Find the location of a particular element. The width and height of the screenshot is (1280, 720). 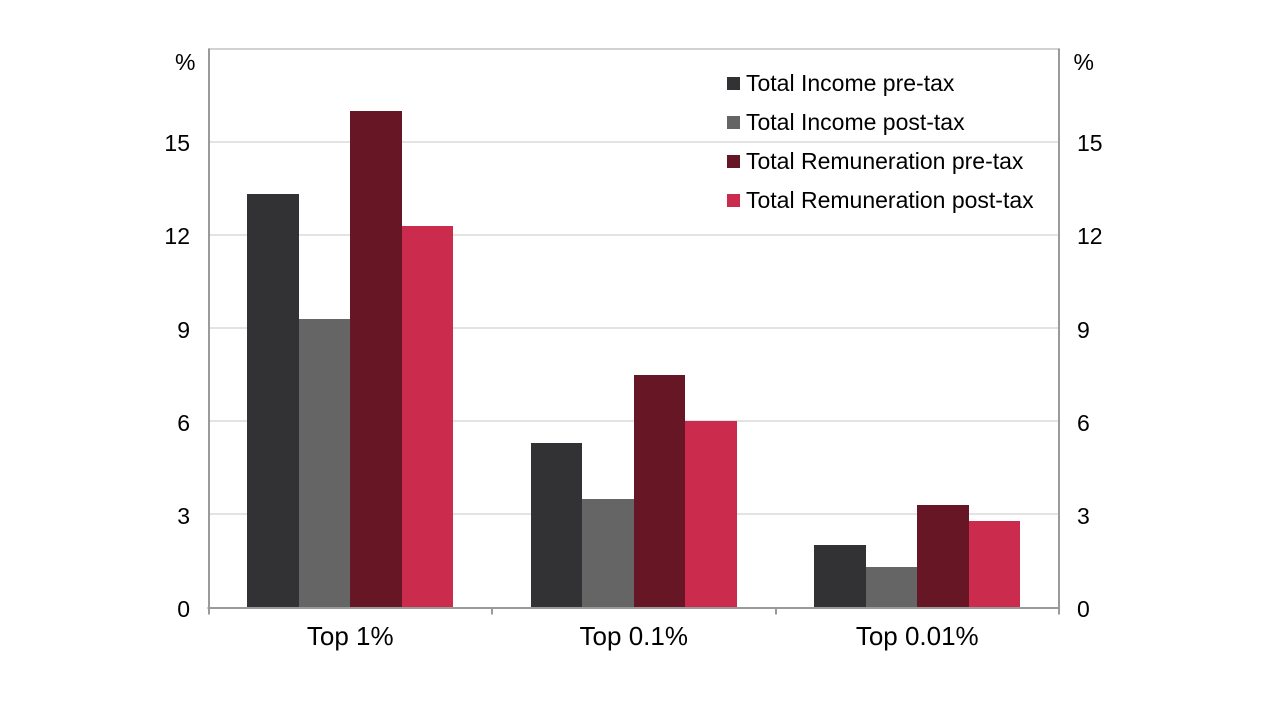

legend-item: Total Income pre-tax is located at coordinates (841, 82).